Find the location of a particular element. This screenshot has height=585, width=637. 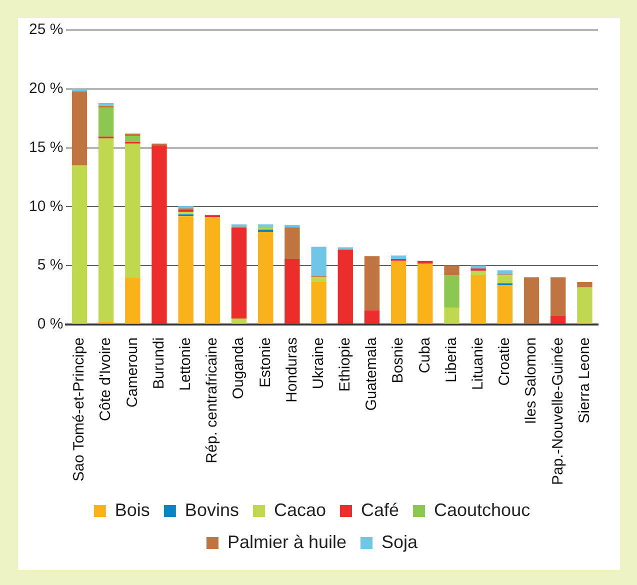

x-tick-label: Ethiopie is located at coordinates (345, 364).